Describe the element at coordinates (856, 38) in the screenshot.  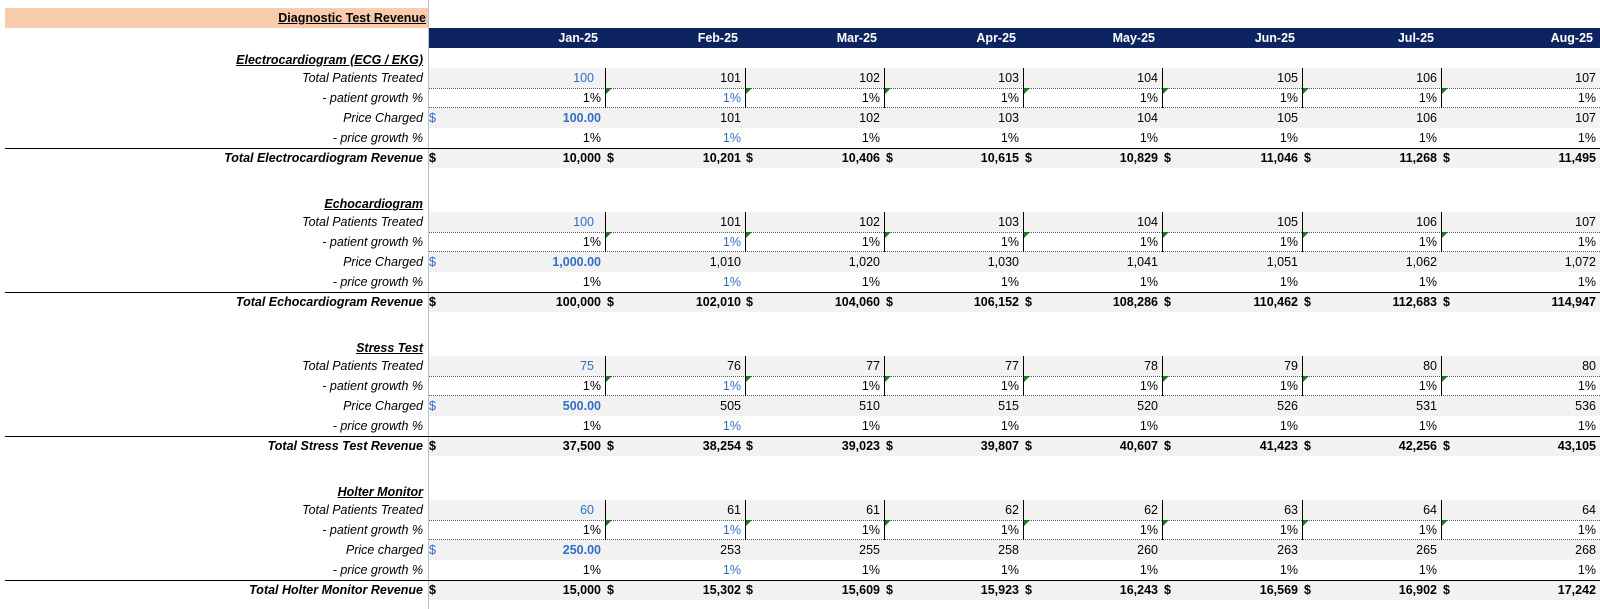
I see `month-header-mar-25: Mar-25` at that location.